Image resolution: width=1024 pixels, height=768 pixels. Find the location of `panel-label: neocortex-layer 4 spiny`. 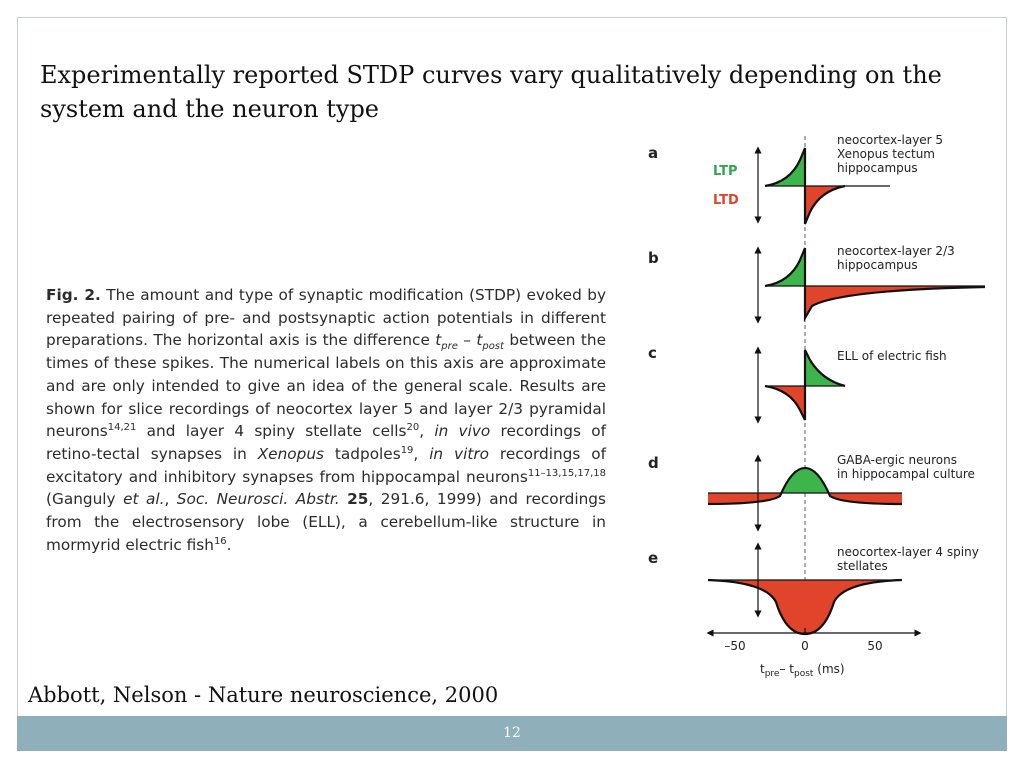

panel-label: neocortex-layer 4 spiny is located at coordinates (908, 552).